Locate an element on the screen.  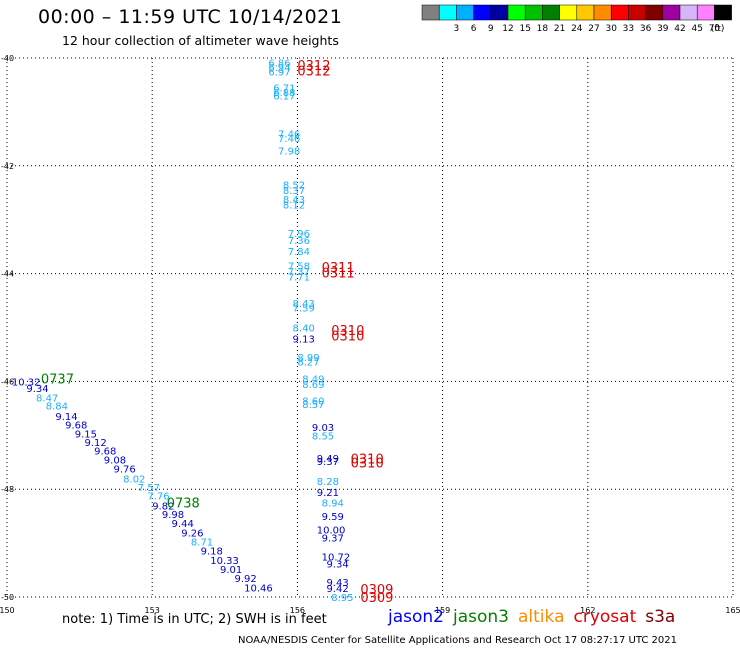
swh-point: 9.49 is located at coordinates (328, 459).